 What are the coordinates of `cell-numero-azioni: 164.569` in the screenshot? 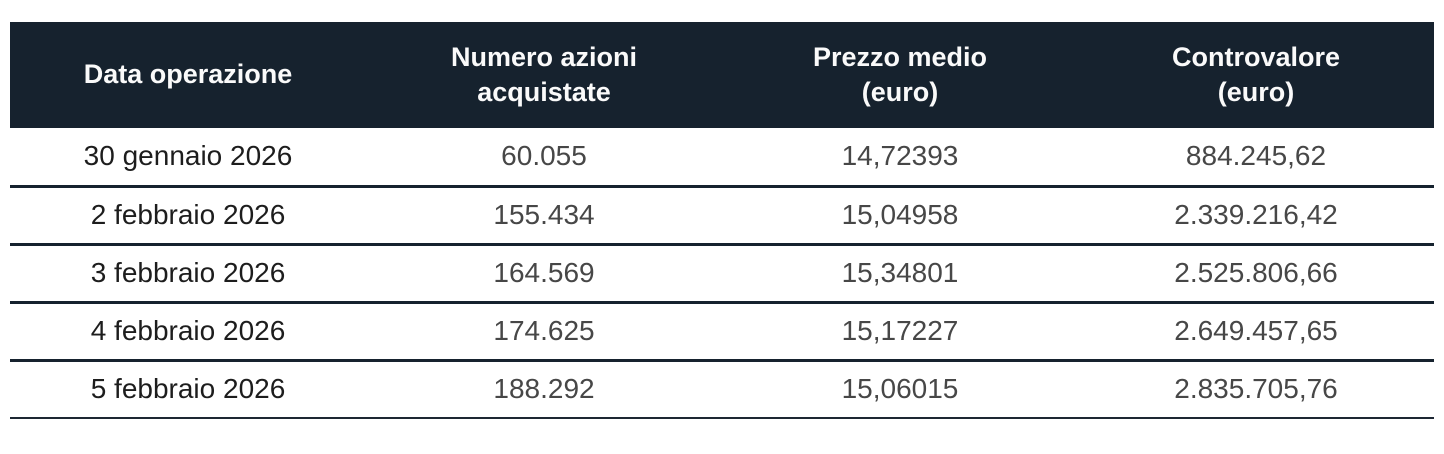 It's located at (544, 274).